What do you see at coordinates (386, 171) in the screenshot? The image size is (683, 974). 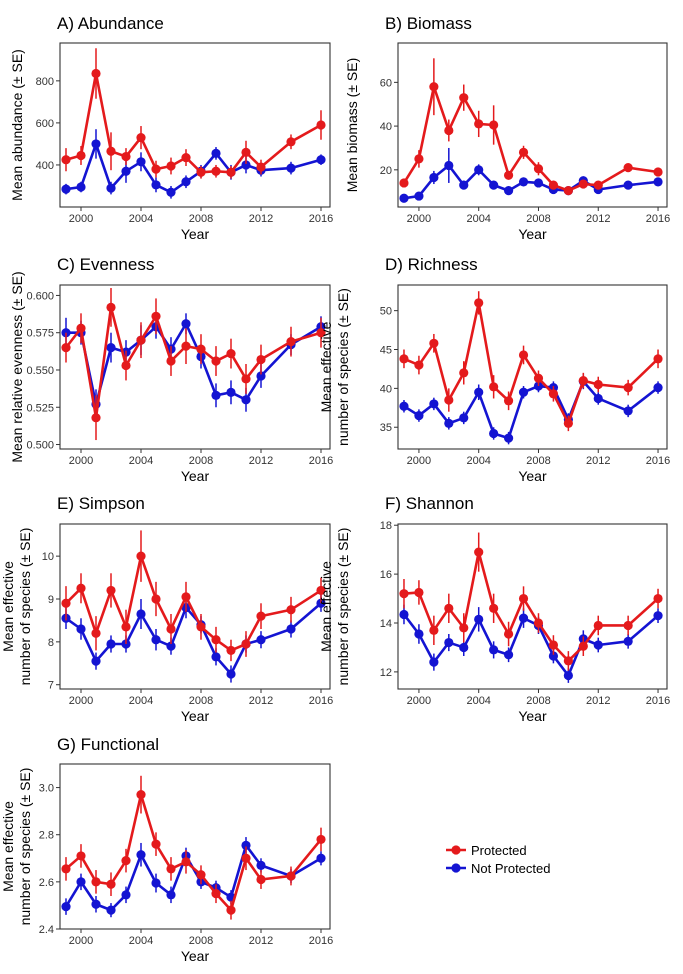 I see `y-tick-label: 20` at bounding box center [386, 171].